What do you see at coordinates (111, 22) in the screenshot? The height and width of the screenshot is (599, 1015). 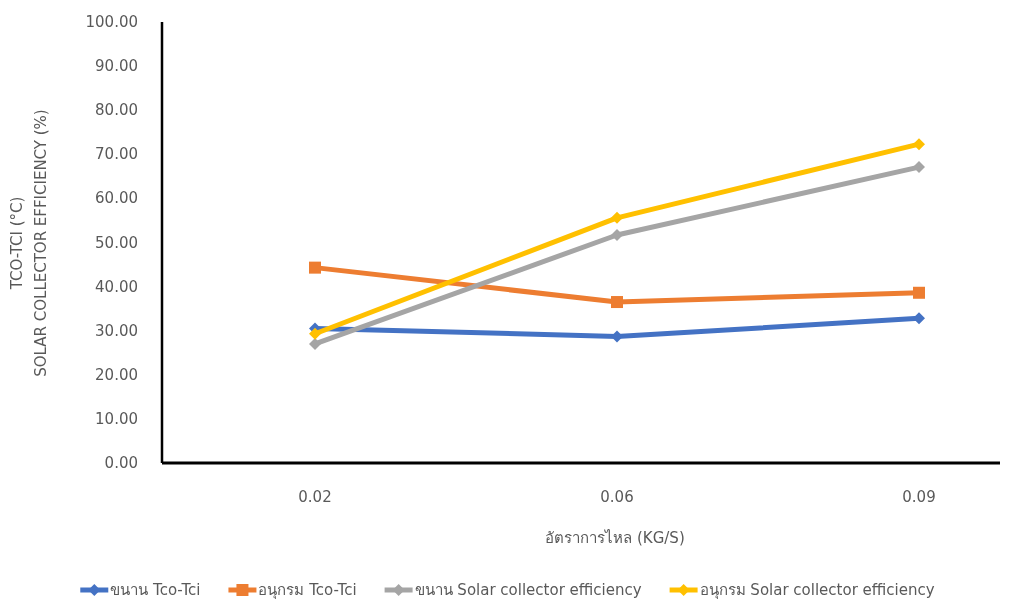 I see `y-tick-label: 100.00` at bounding box center [111, 22].